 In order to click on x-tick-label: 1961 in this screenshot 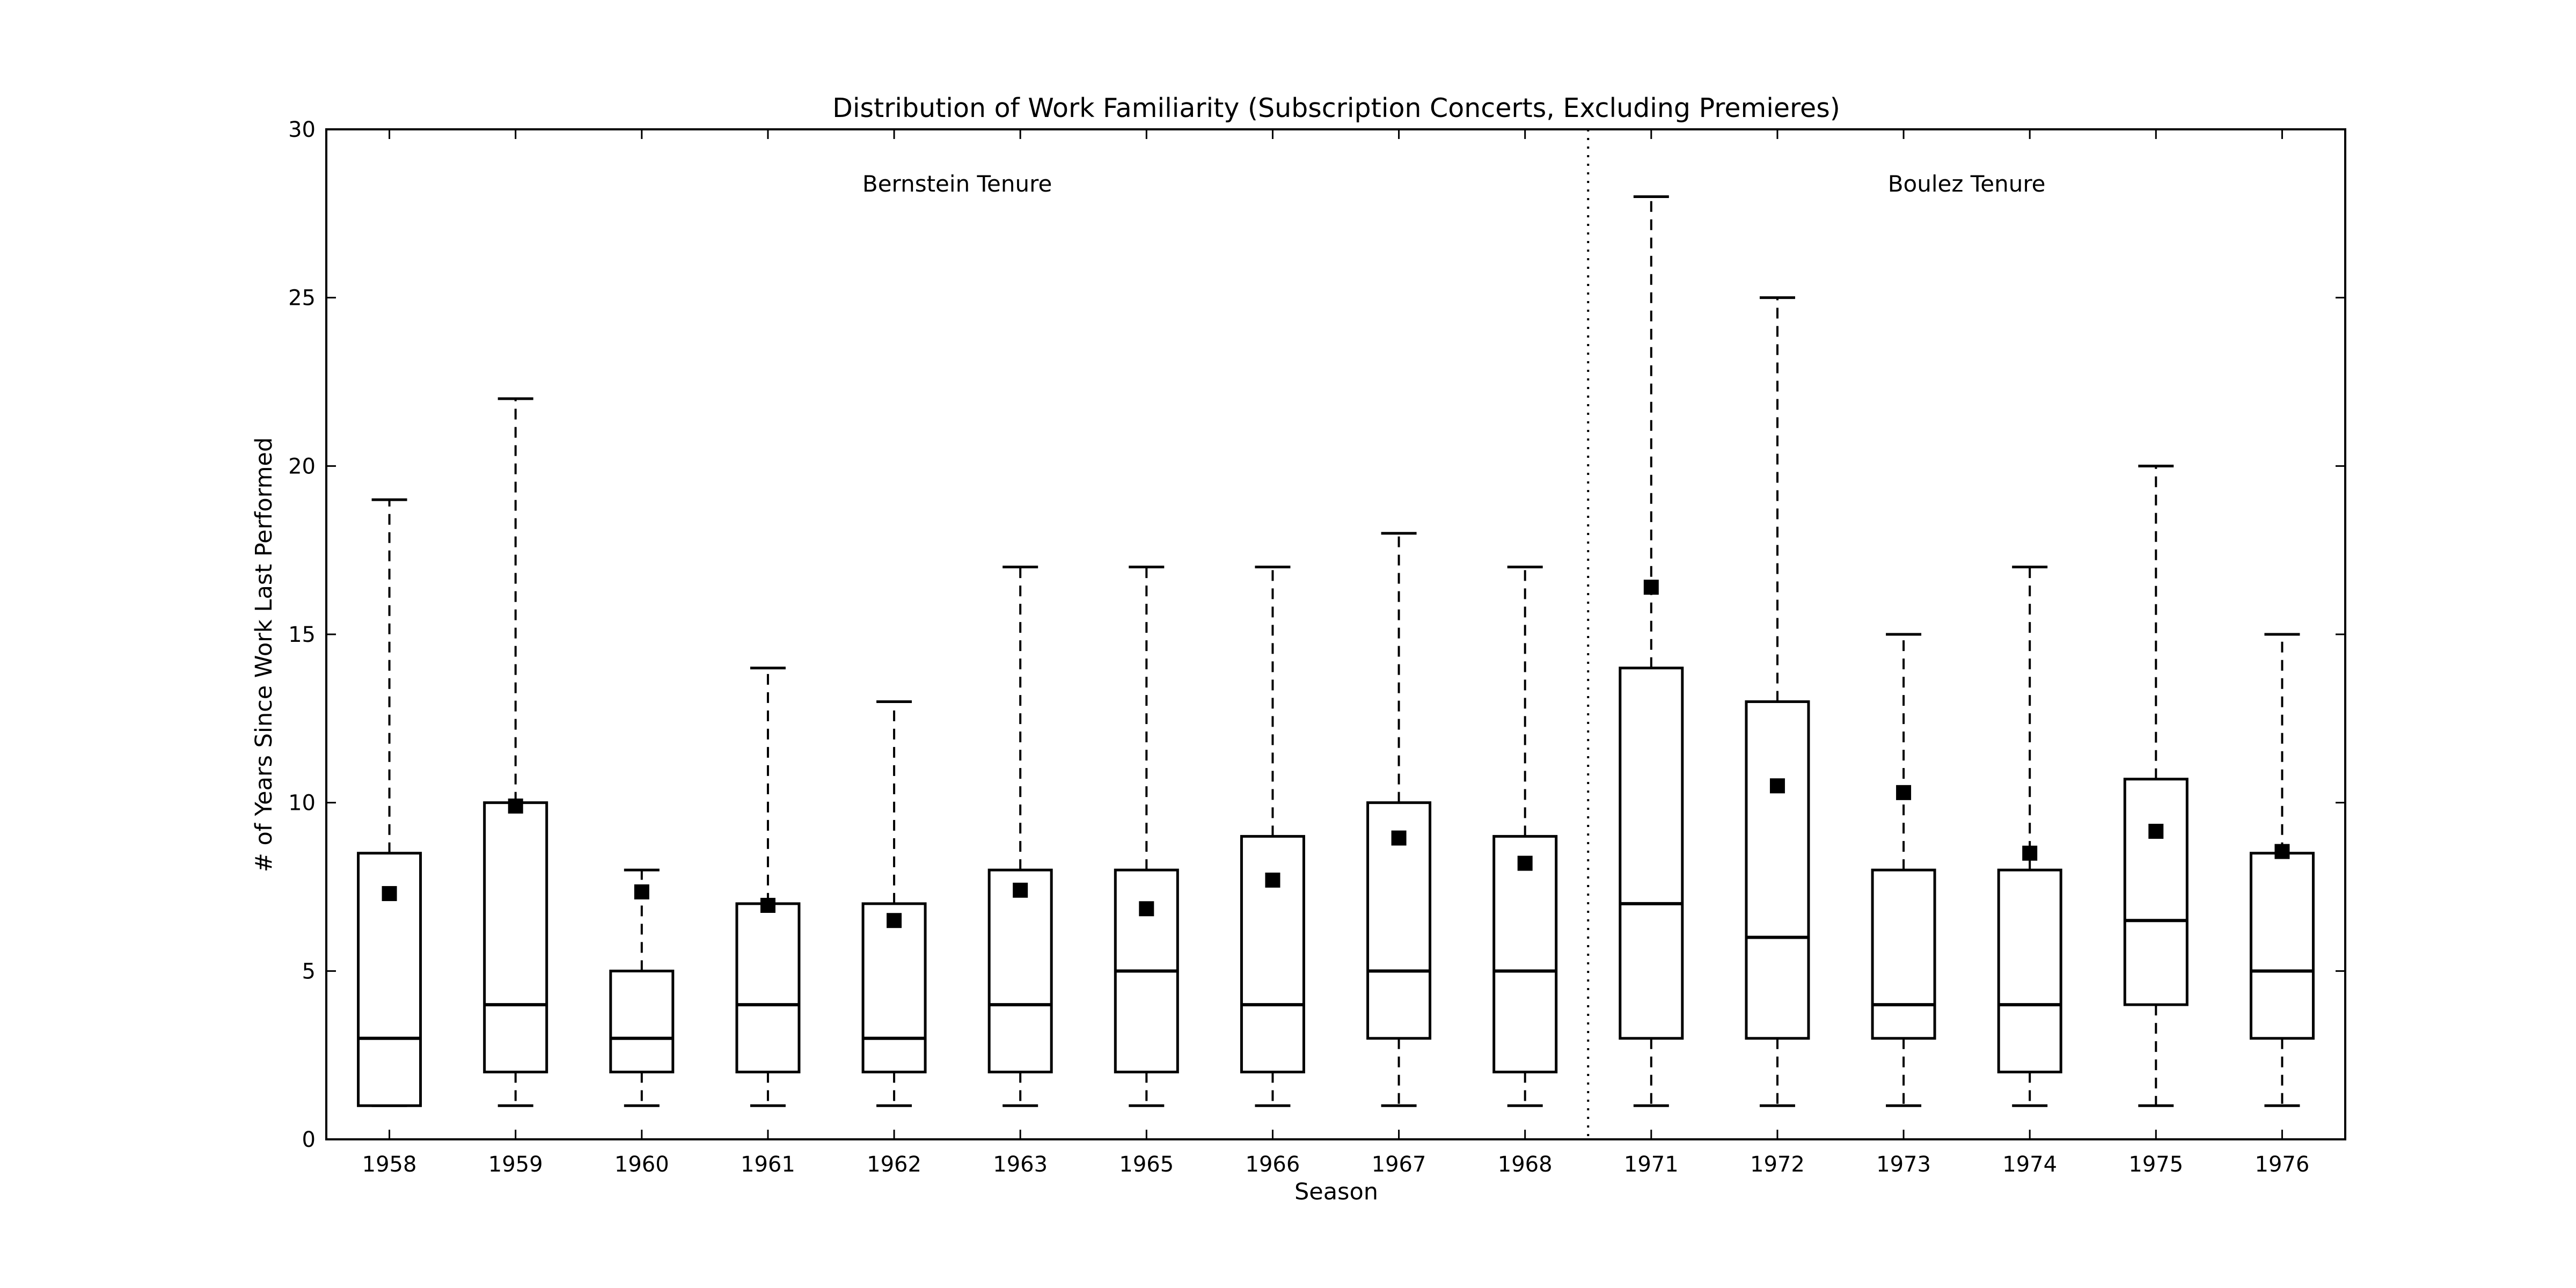, I will do `click(768, 1164)`.